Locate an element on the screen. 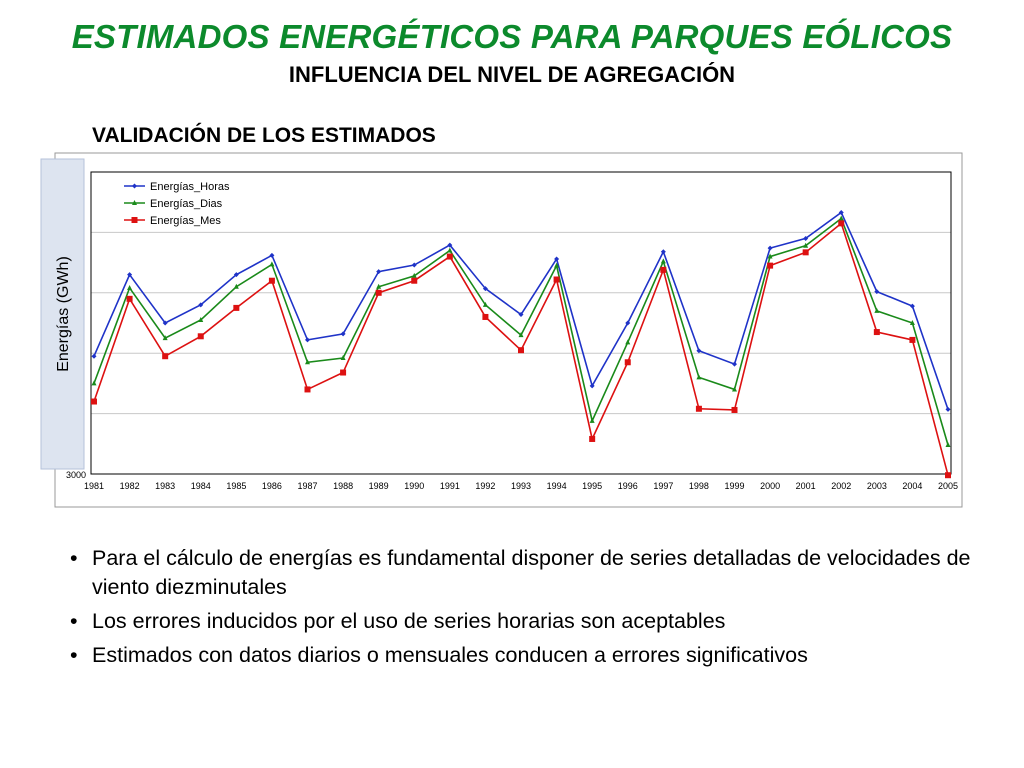 Image resolution: width=1024 pixels, height=768 pixels. x-tick-label: 2001 is located at coordinates (806, 486).